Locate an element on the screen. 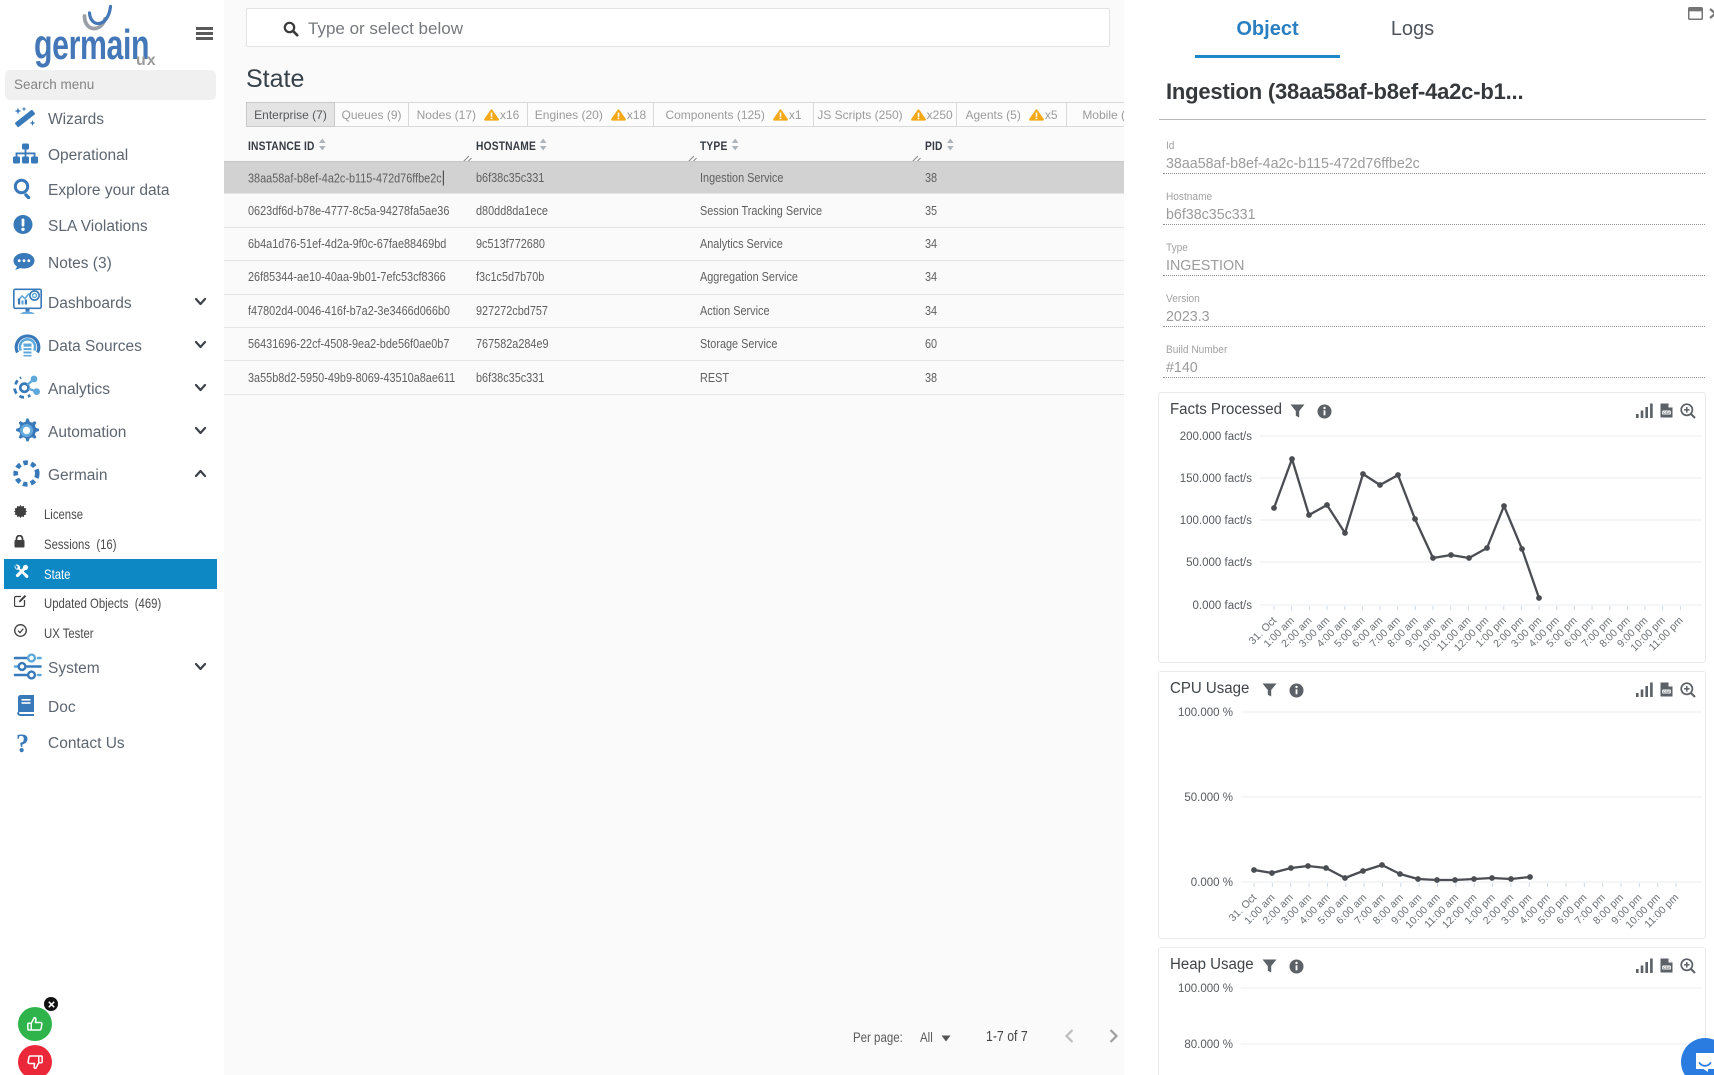  svg-text: 100.000 fact/s is located at coordinates (1216, 521).